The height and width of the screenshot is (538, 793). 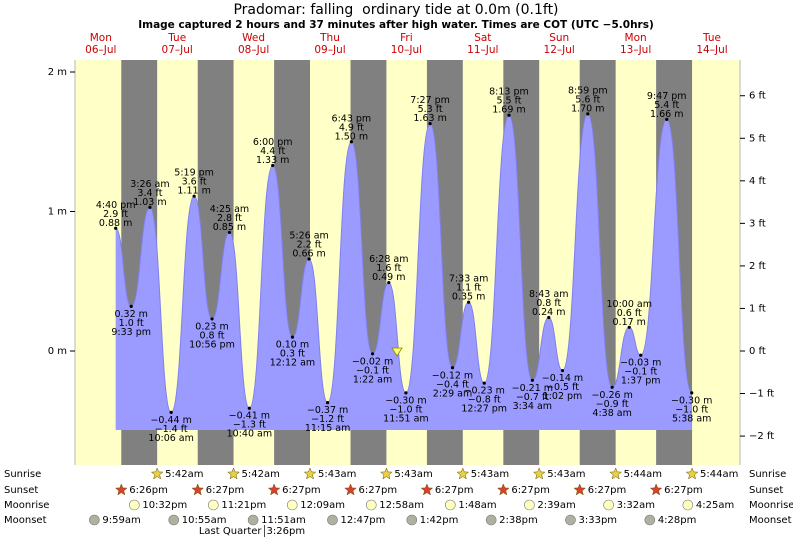 I want to click on event-time: 2:38pm, so click(x=518, y=520).